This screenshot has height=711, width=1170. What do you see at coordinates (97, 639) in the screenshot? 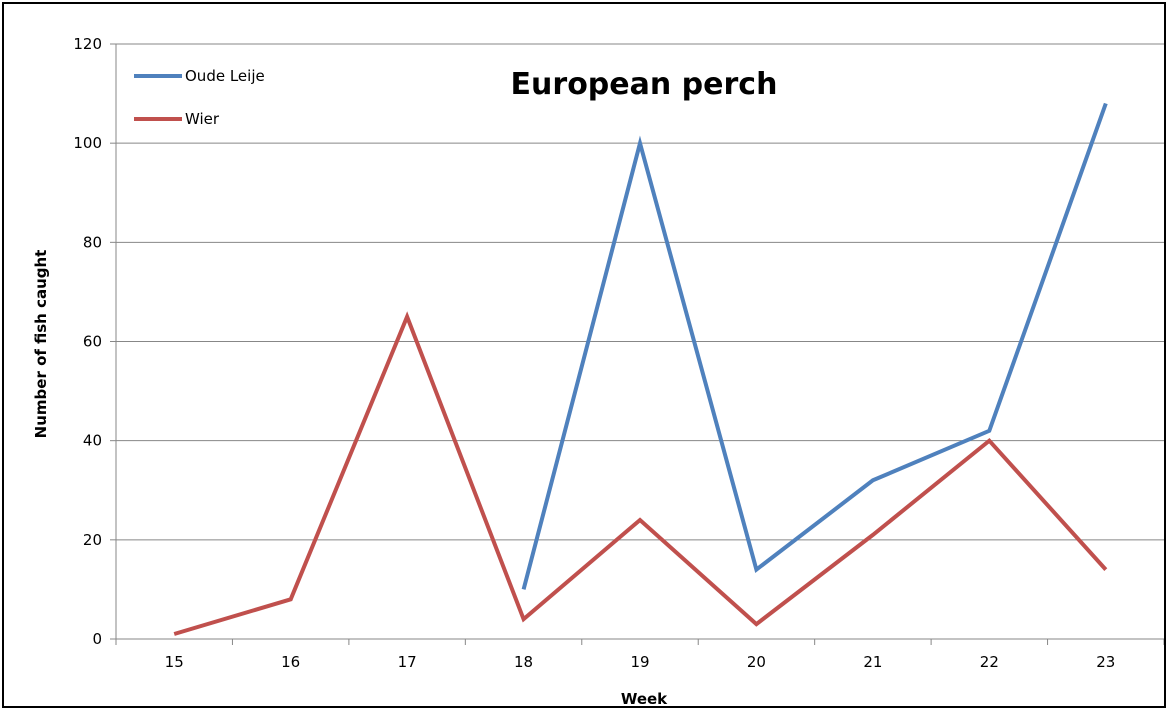
I see `y-tick-label-0: 0` at bounding box center [97, 639].